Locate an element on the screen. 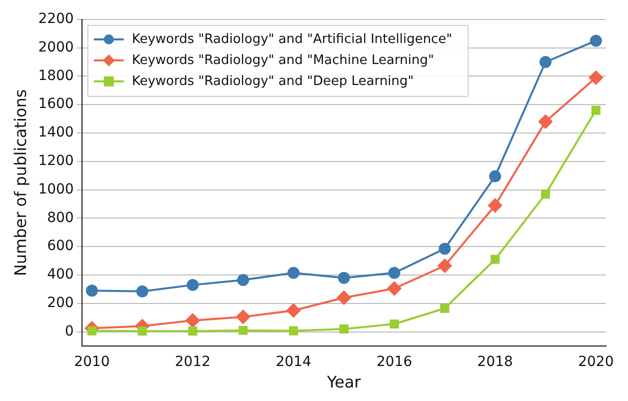  y-tick-label: 1000 is located at coordinates (56, 189).